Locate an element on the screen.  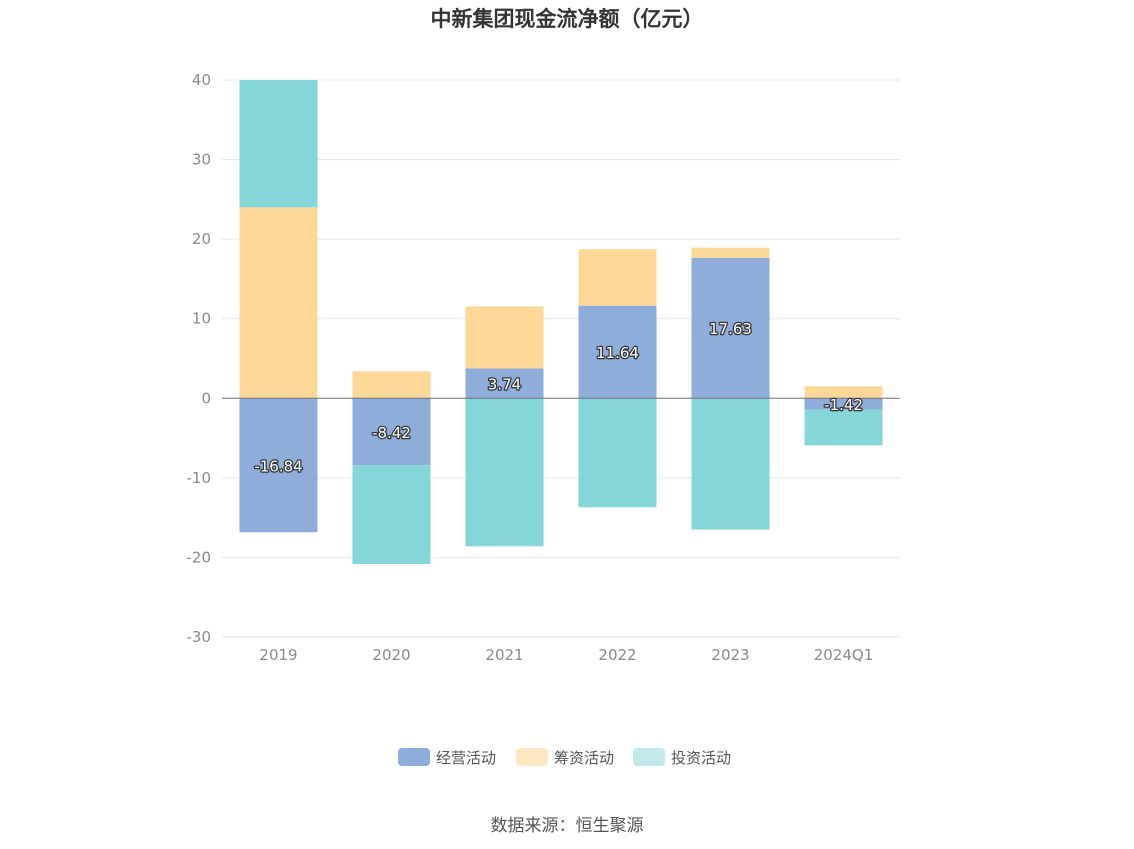
y-tick-label: -10 is located at coordinates (199, 478).